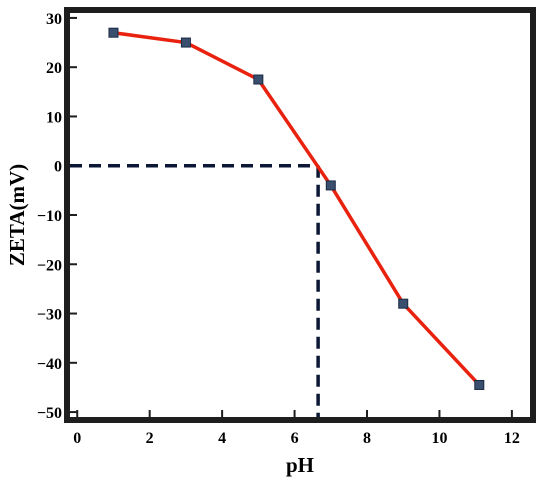  I want to click on y-axis-ticks: 30 20 10 0 −10 −20 −30 −40 −50, so click(57, 216).